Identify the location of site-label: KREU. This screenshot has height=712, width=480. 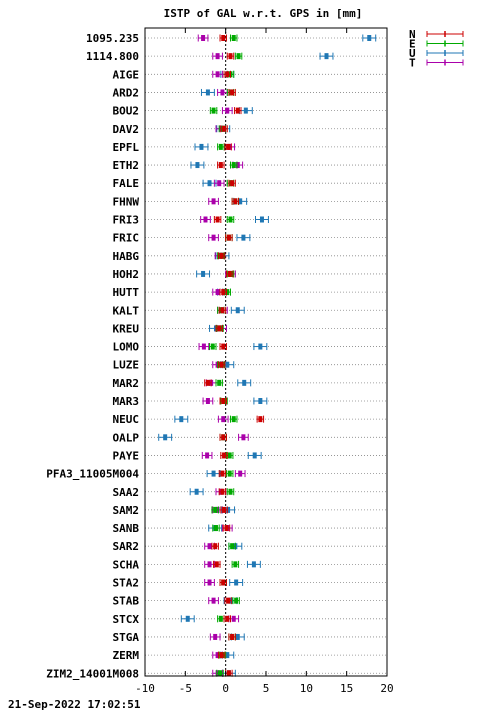
(126, 328).